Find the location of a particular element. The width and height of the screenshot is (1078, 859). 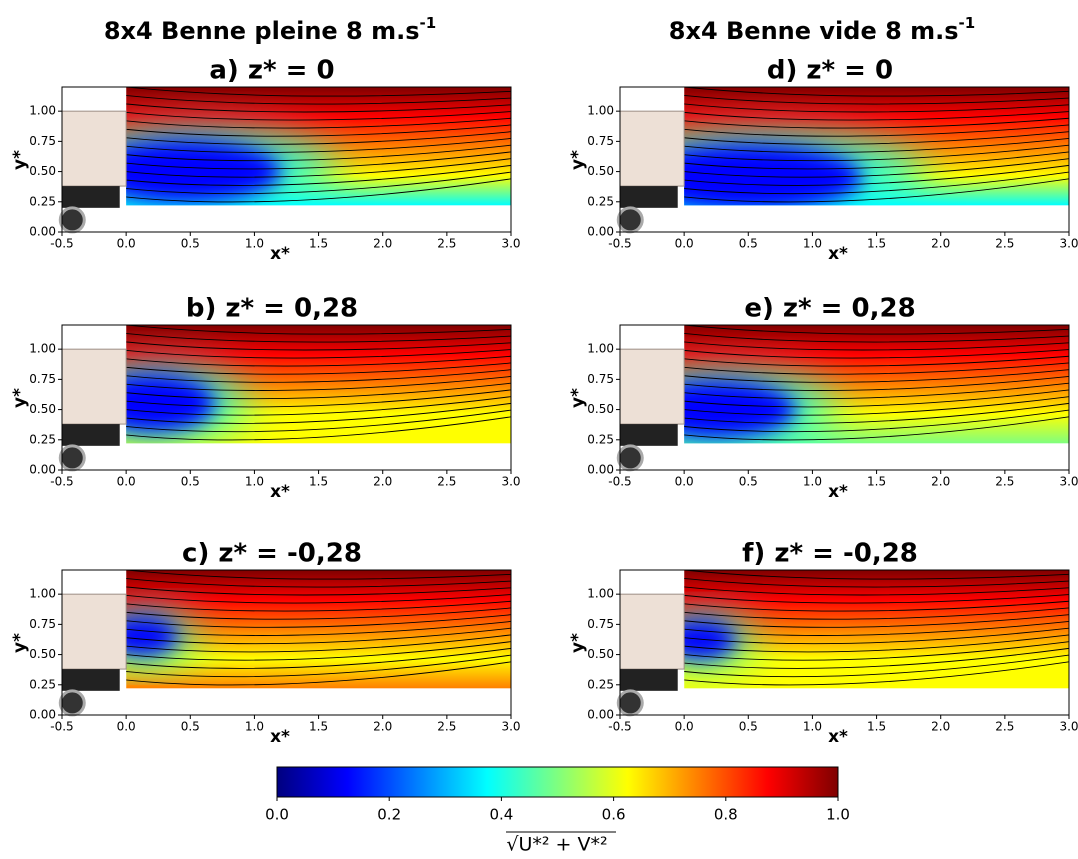

colorbar-tick-label: 1.0 is located at coordinates (838, 815).